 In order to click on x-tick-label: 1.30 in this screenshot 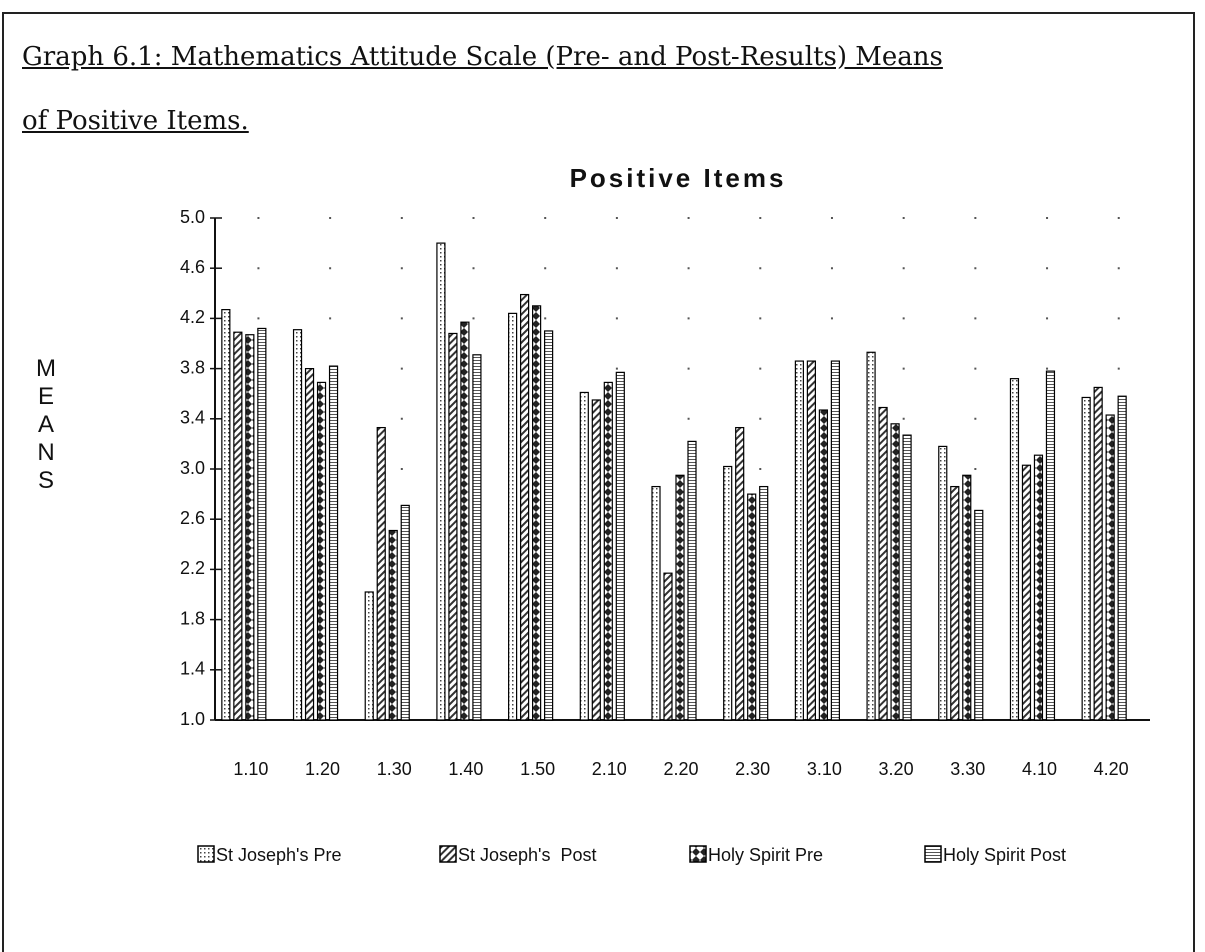, I will do `click(394, 769)`.